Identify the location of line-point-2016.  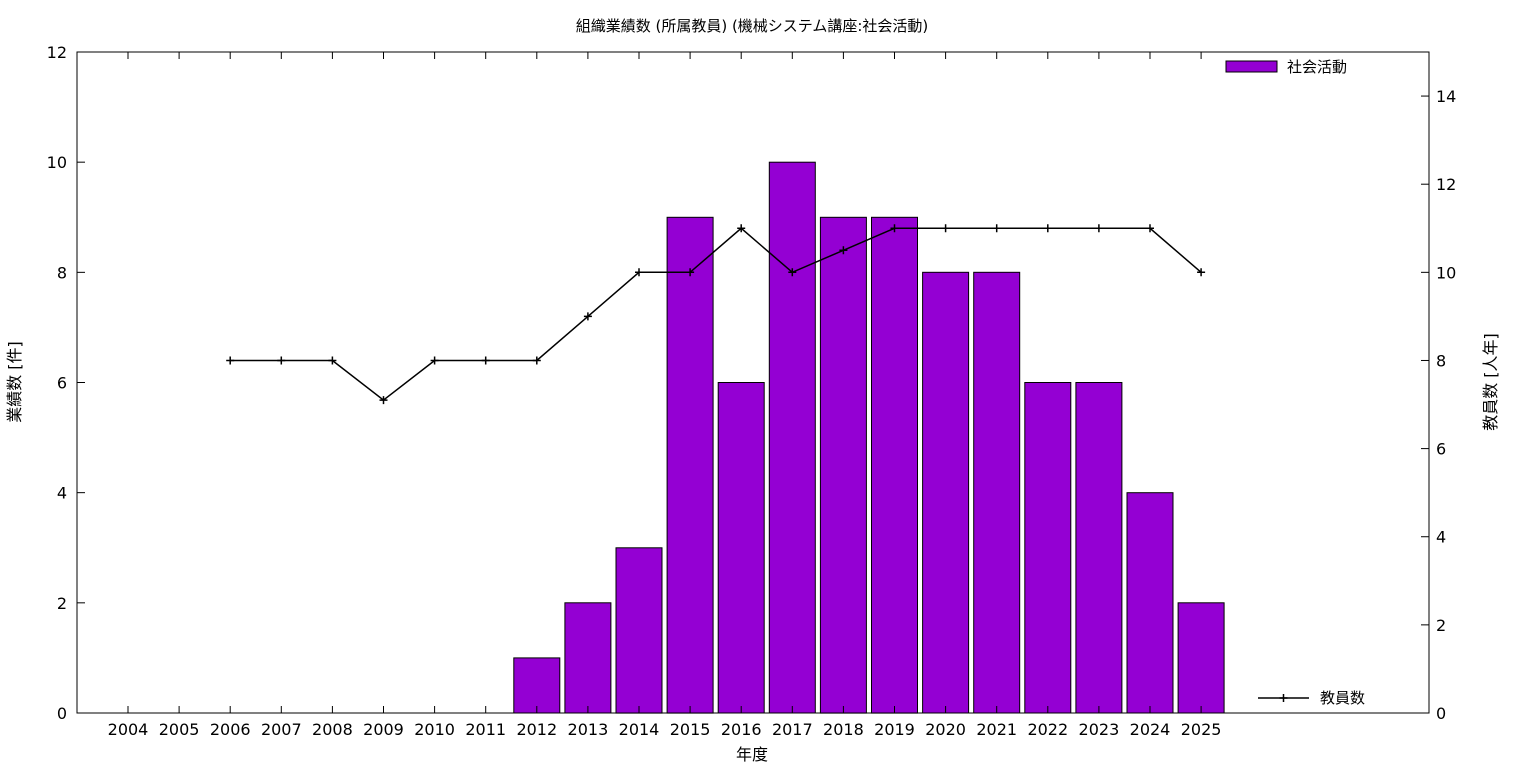
(741, 228).